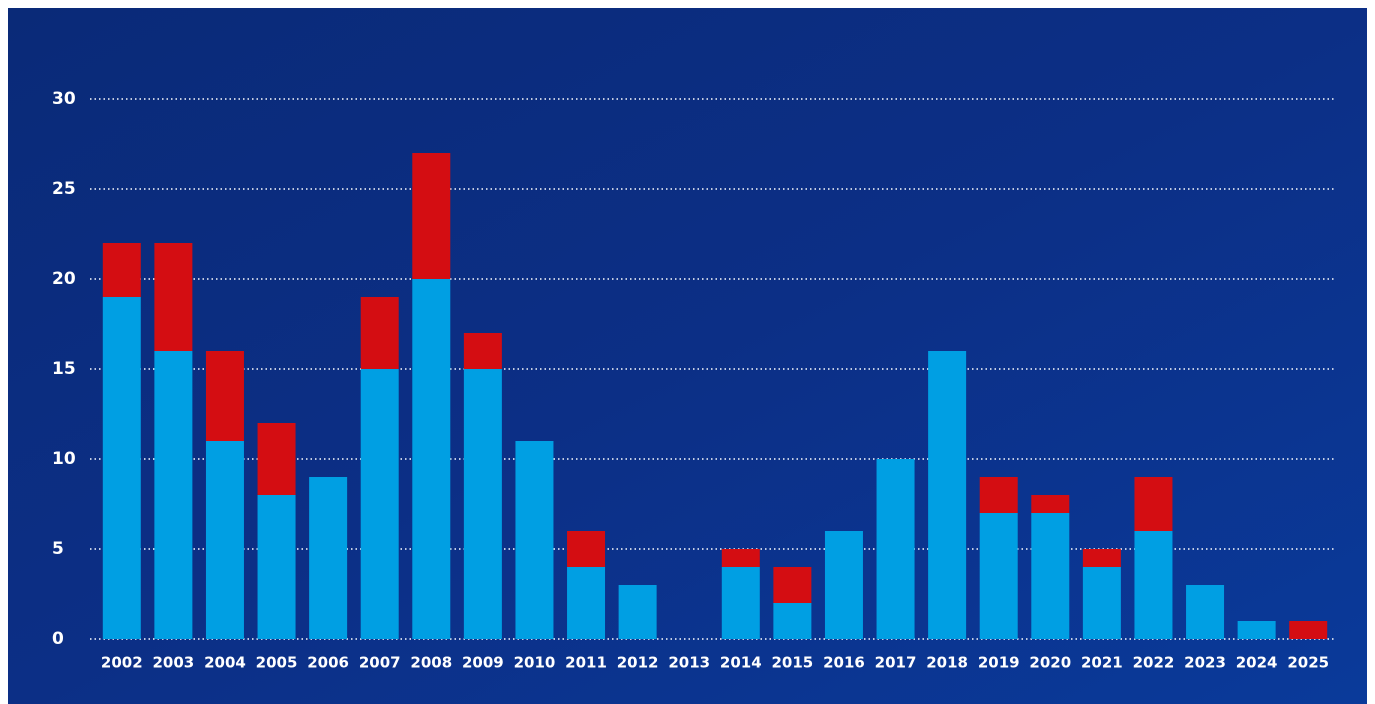 The image size is (1375, 704). What do you see at coordinates (1257, 663) in the screenshot?
I see `x-tick-label: 2024` at bounding box center [1257, 663].